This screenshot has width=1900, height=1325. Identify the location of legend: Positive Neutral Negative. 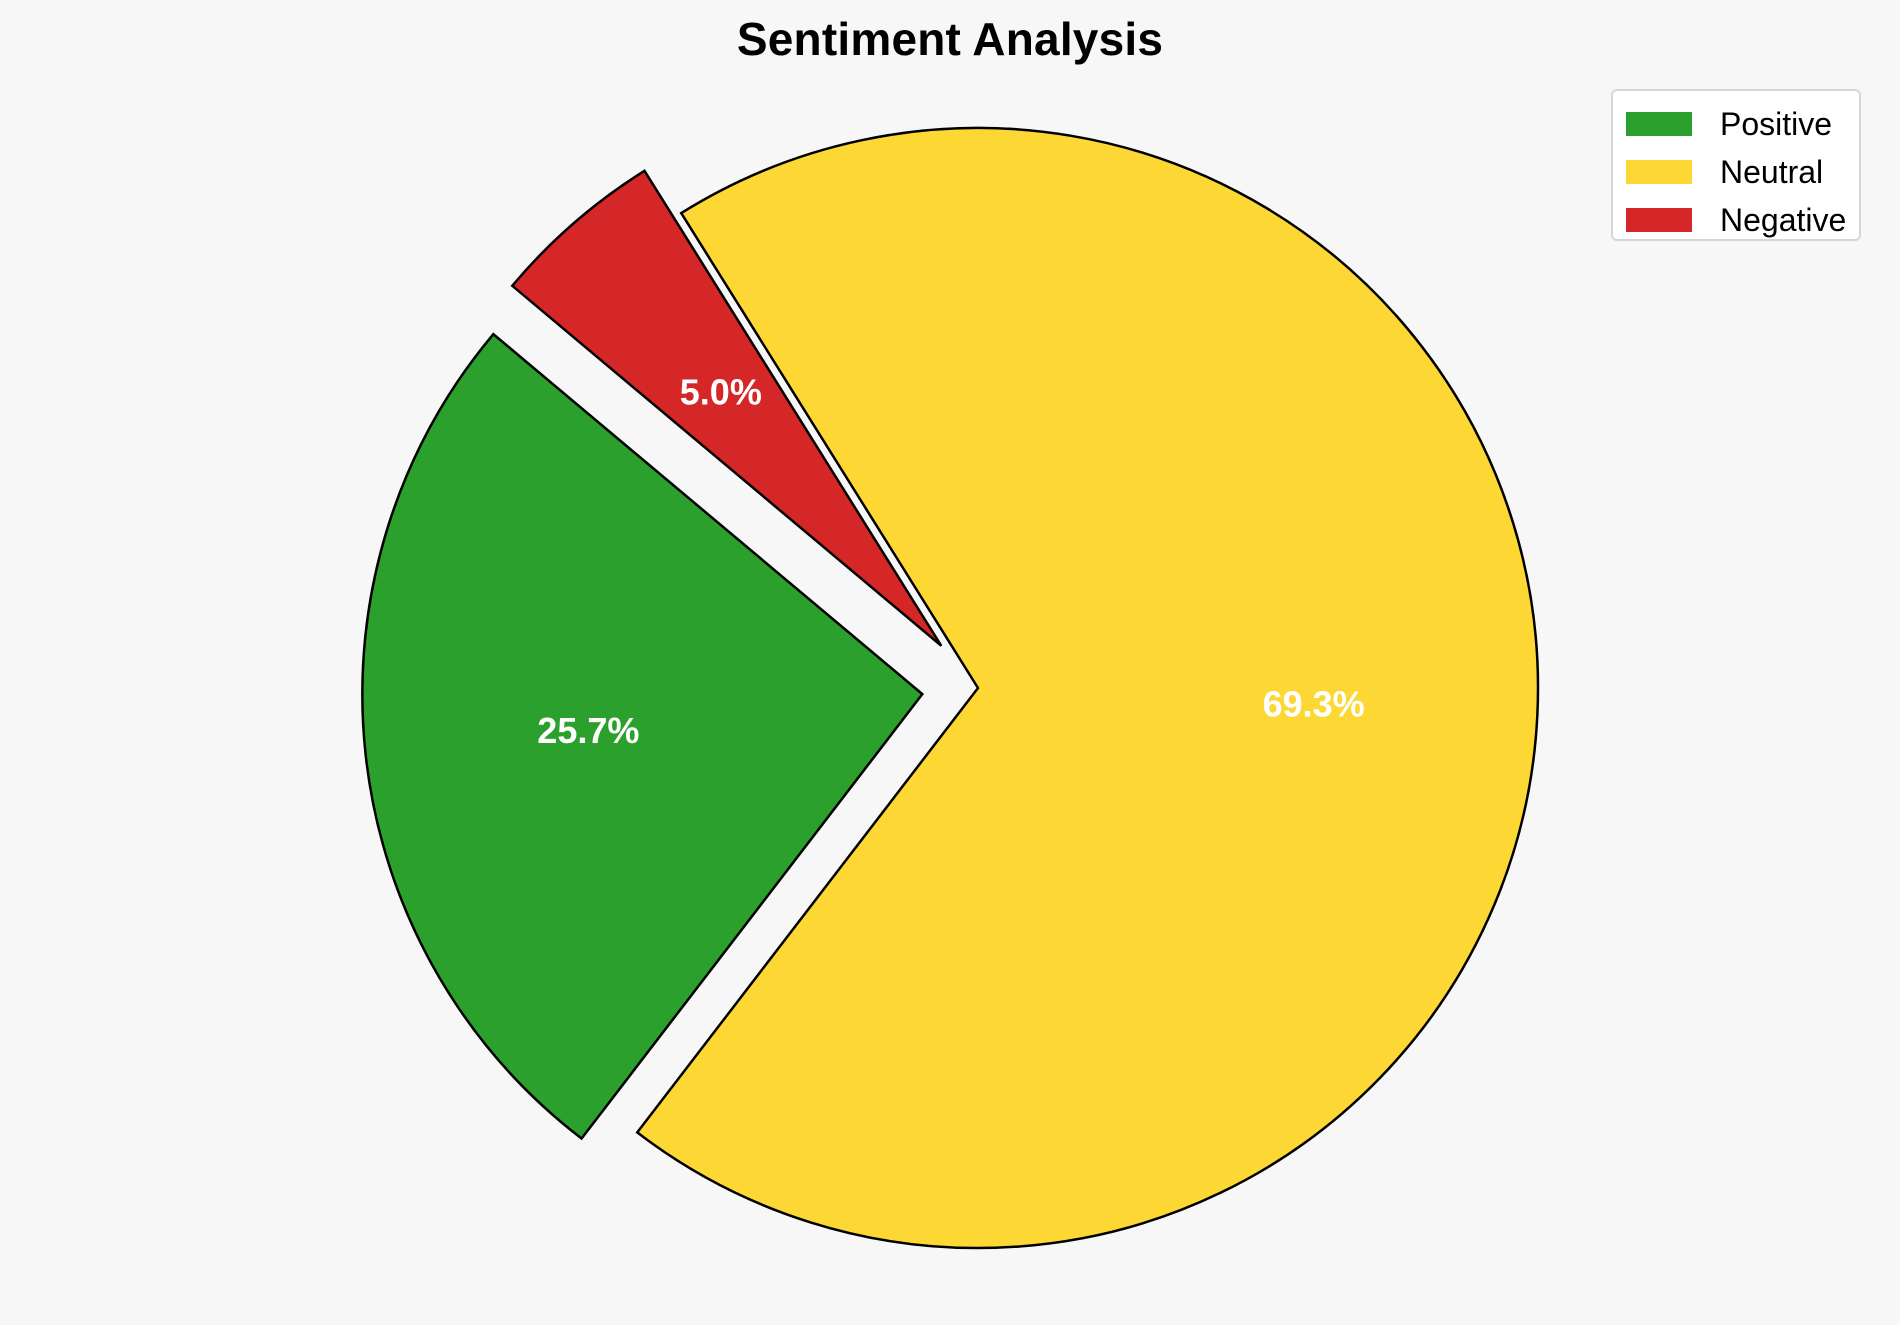
(1736, 165).